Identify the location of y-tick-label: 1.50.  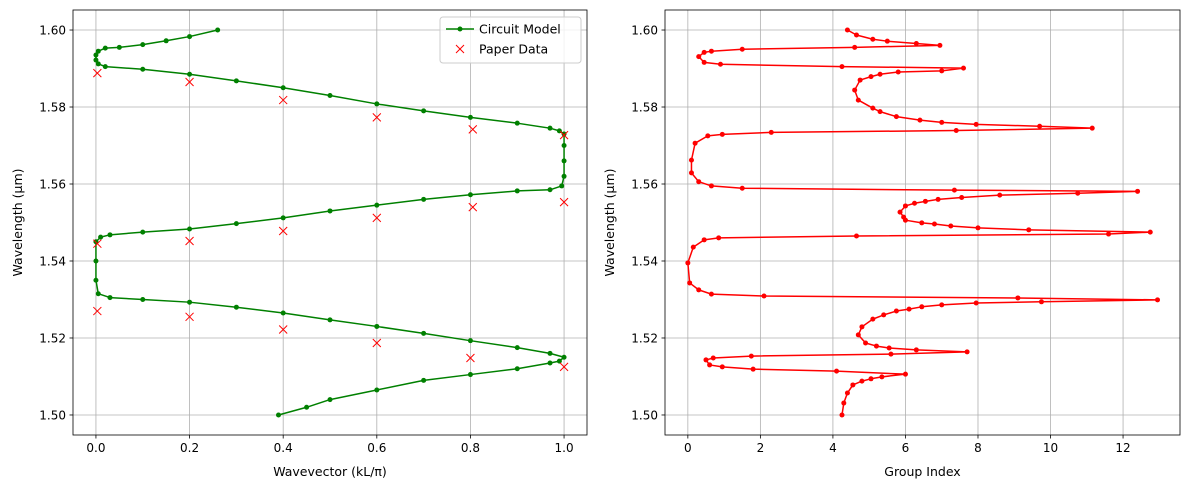
(644, 415).